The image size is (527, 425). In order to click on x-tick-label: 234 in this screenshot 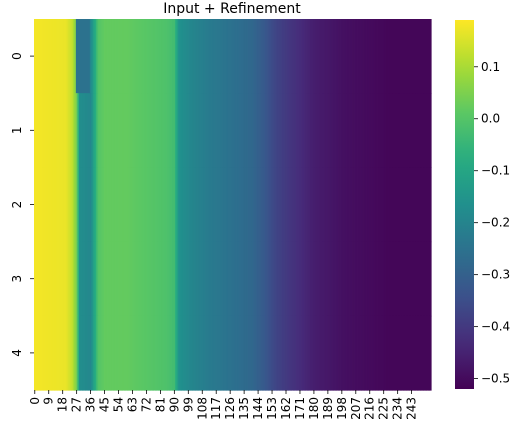, I will do `click(398, 408)`.